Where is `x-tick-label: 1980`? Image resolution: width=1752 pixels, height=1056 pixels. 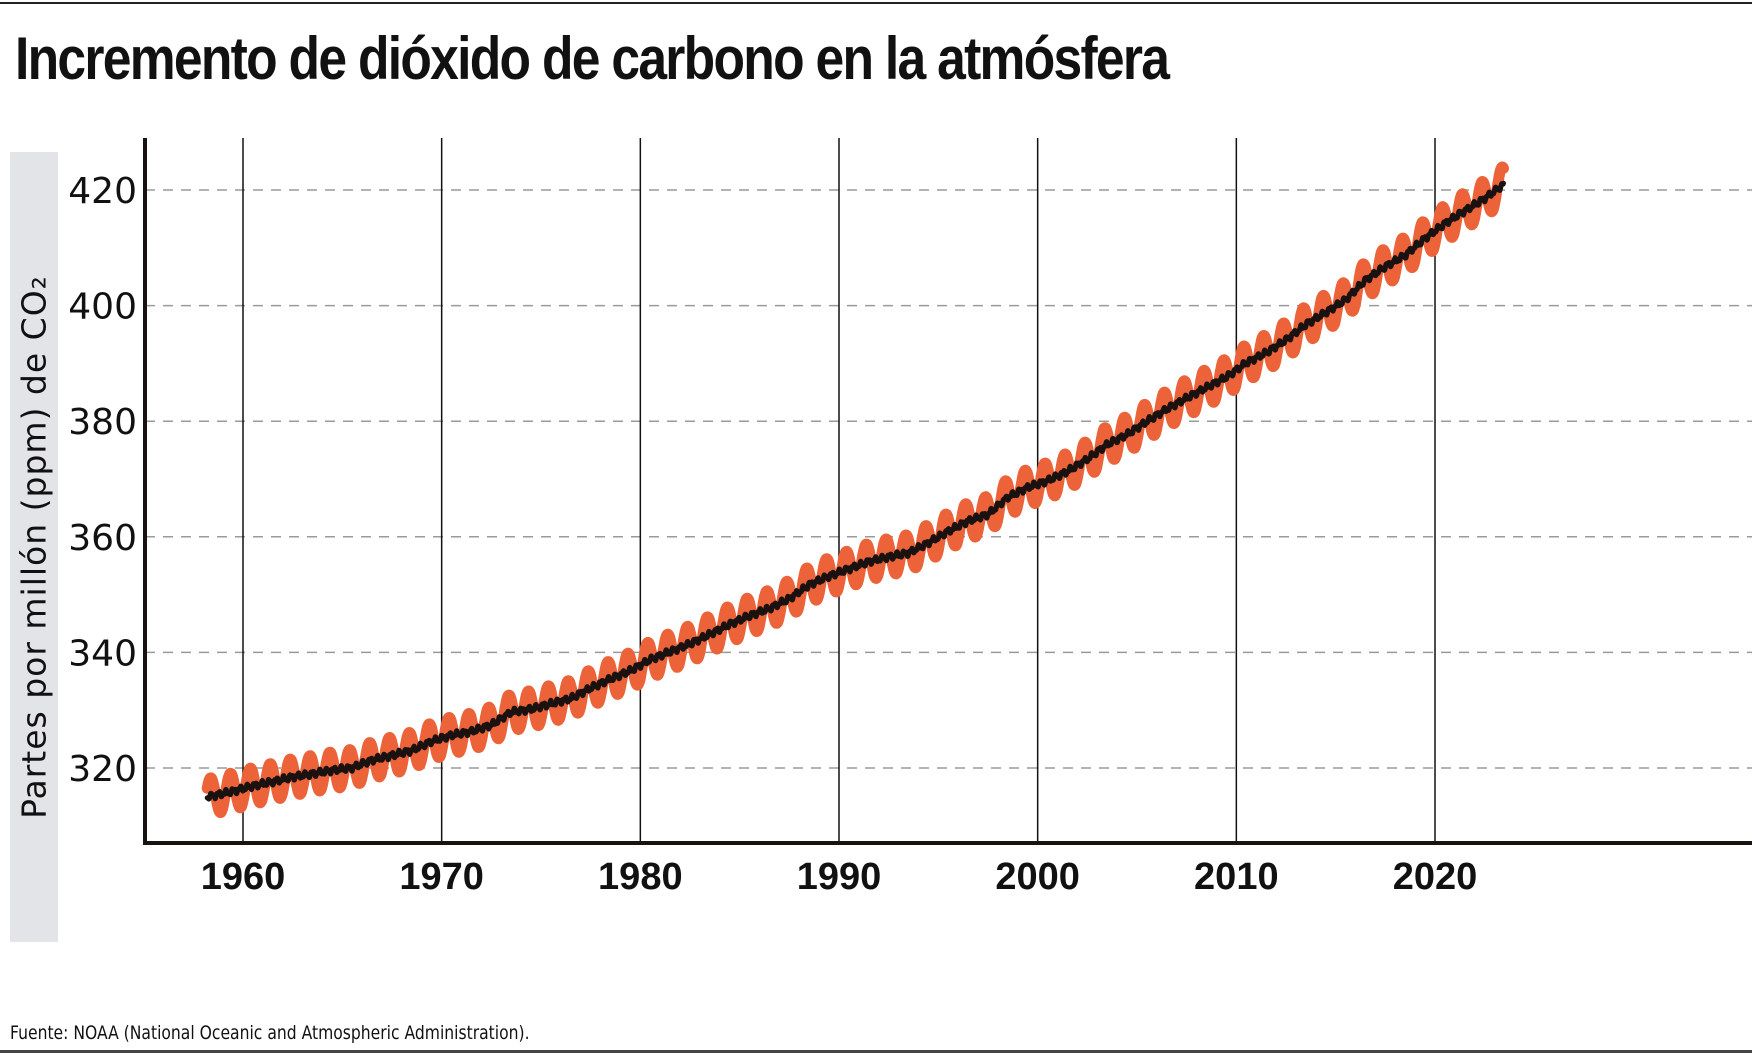 x-tick-label: 1980 is located at coordinates (640, 877).